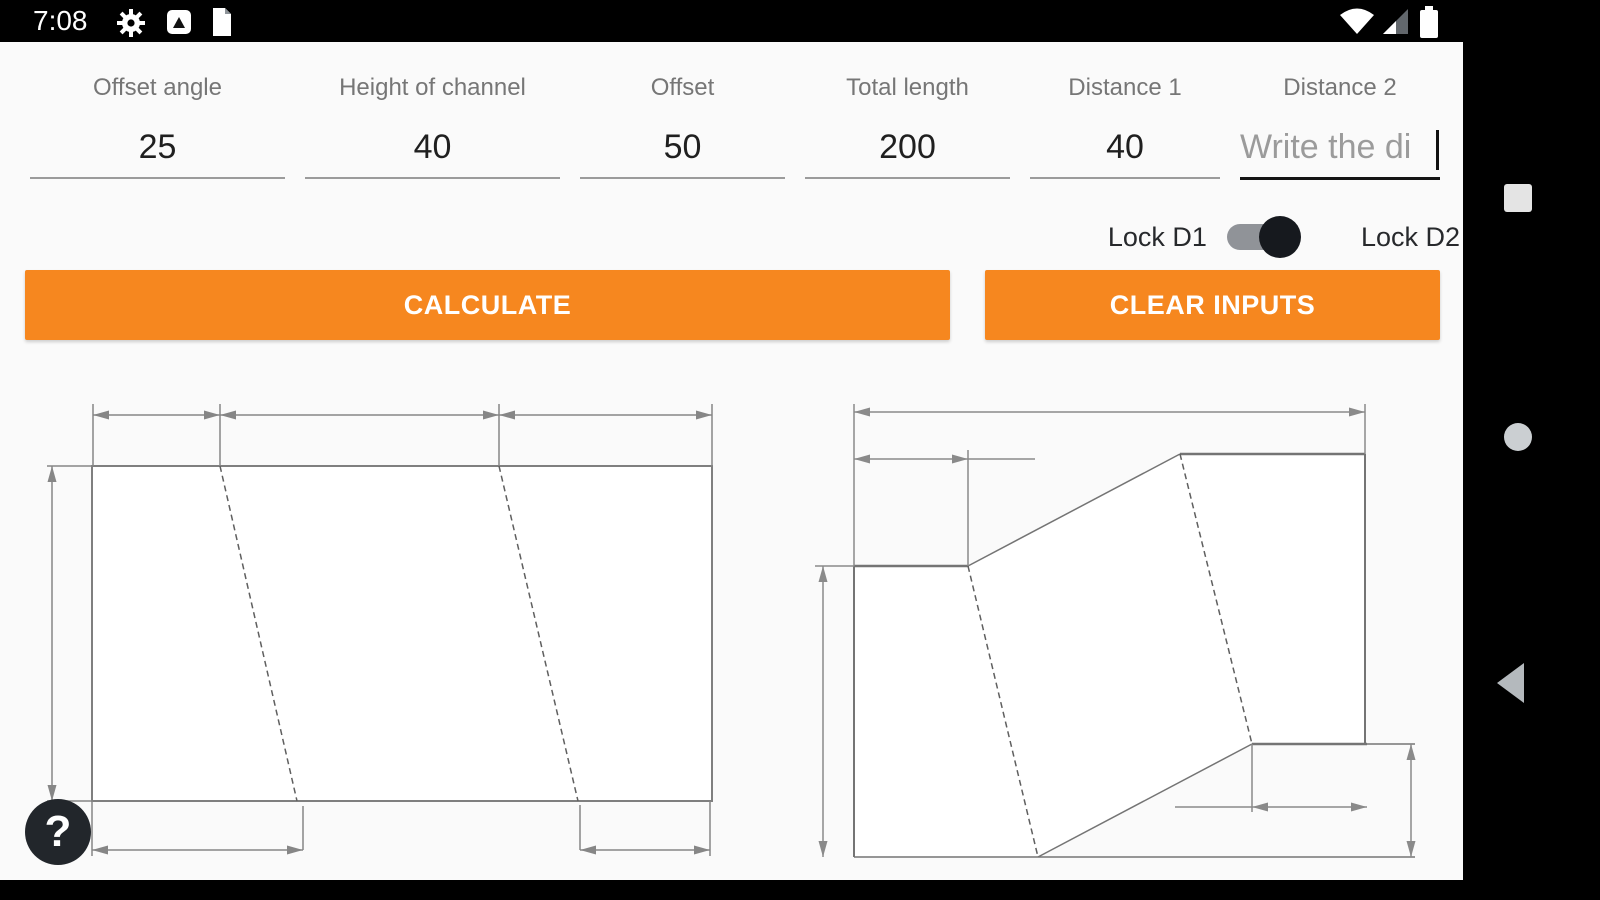 The height and width of the screenshot is (900, 1600). I want to click on field-offset: Offset, so click(682, 127).